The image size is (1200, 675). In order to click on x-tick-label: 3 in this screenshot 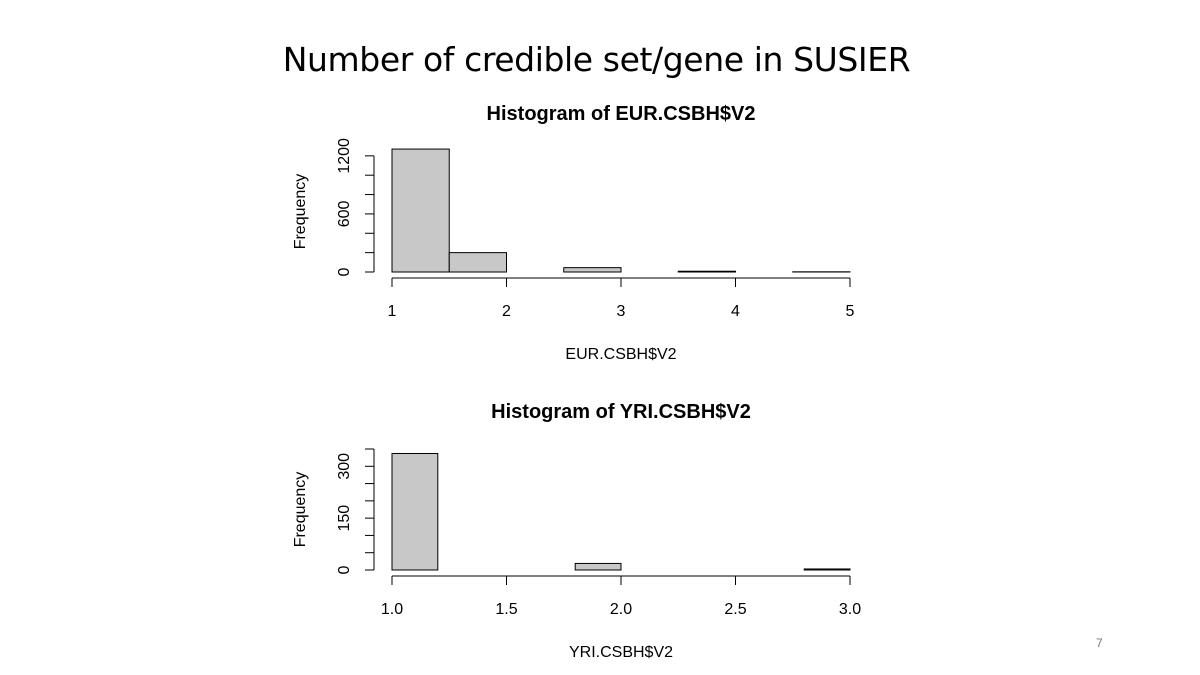, I will do `click(621, 311)`.